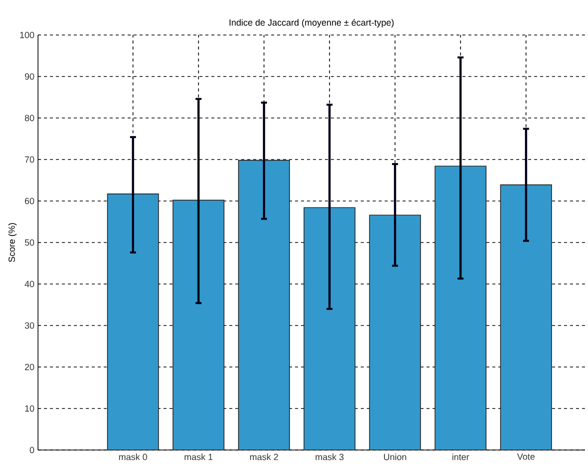  I want to click on y-tick-label: 90, so click(29, 76).